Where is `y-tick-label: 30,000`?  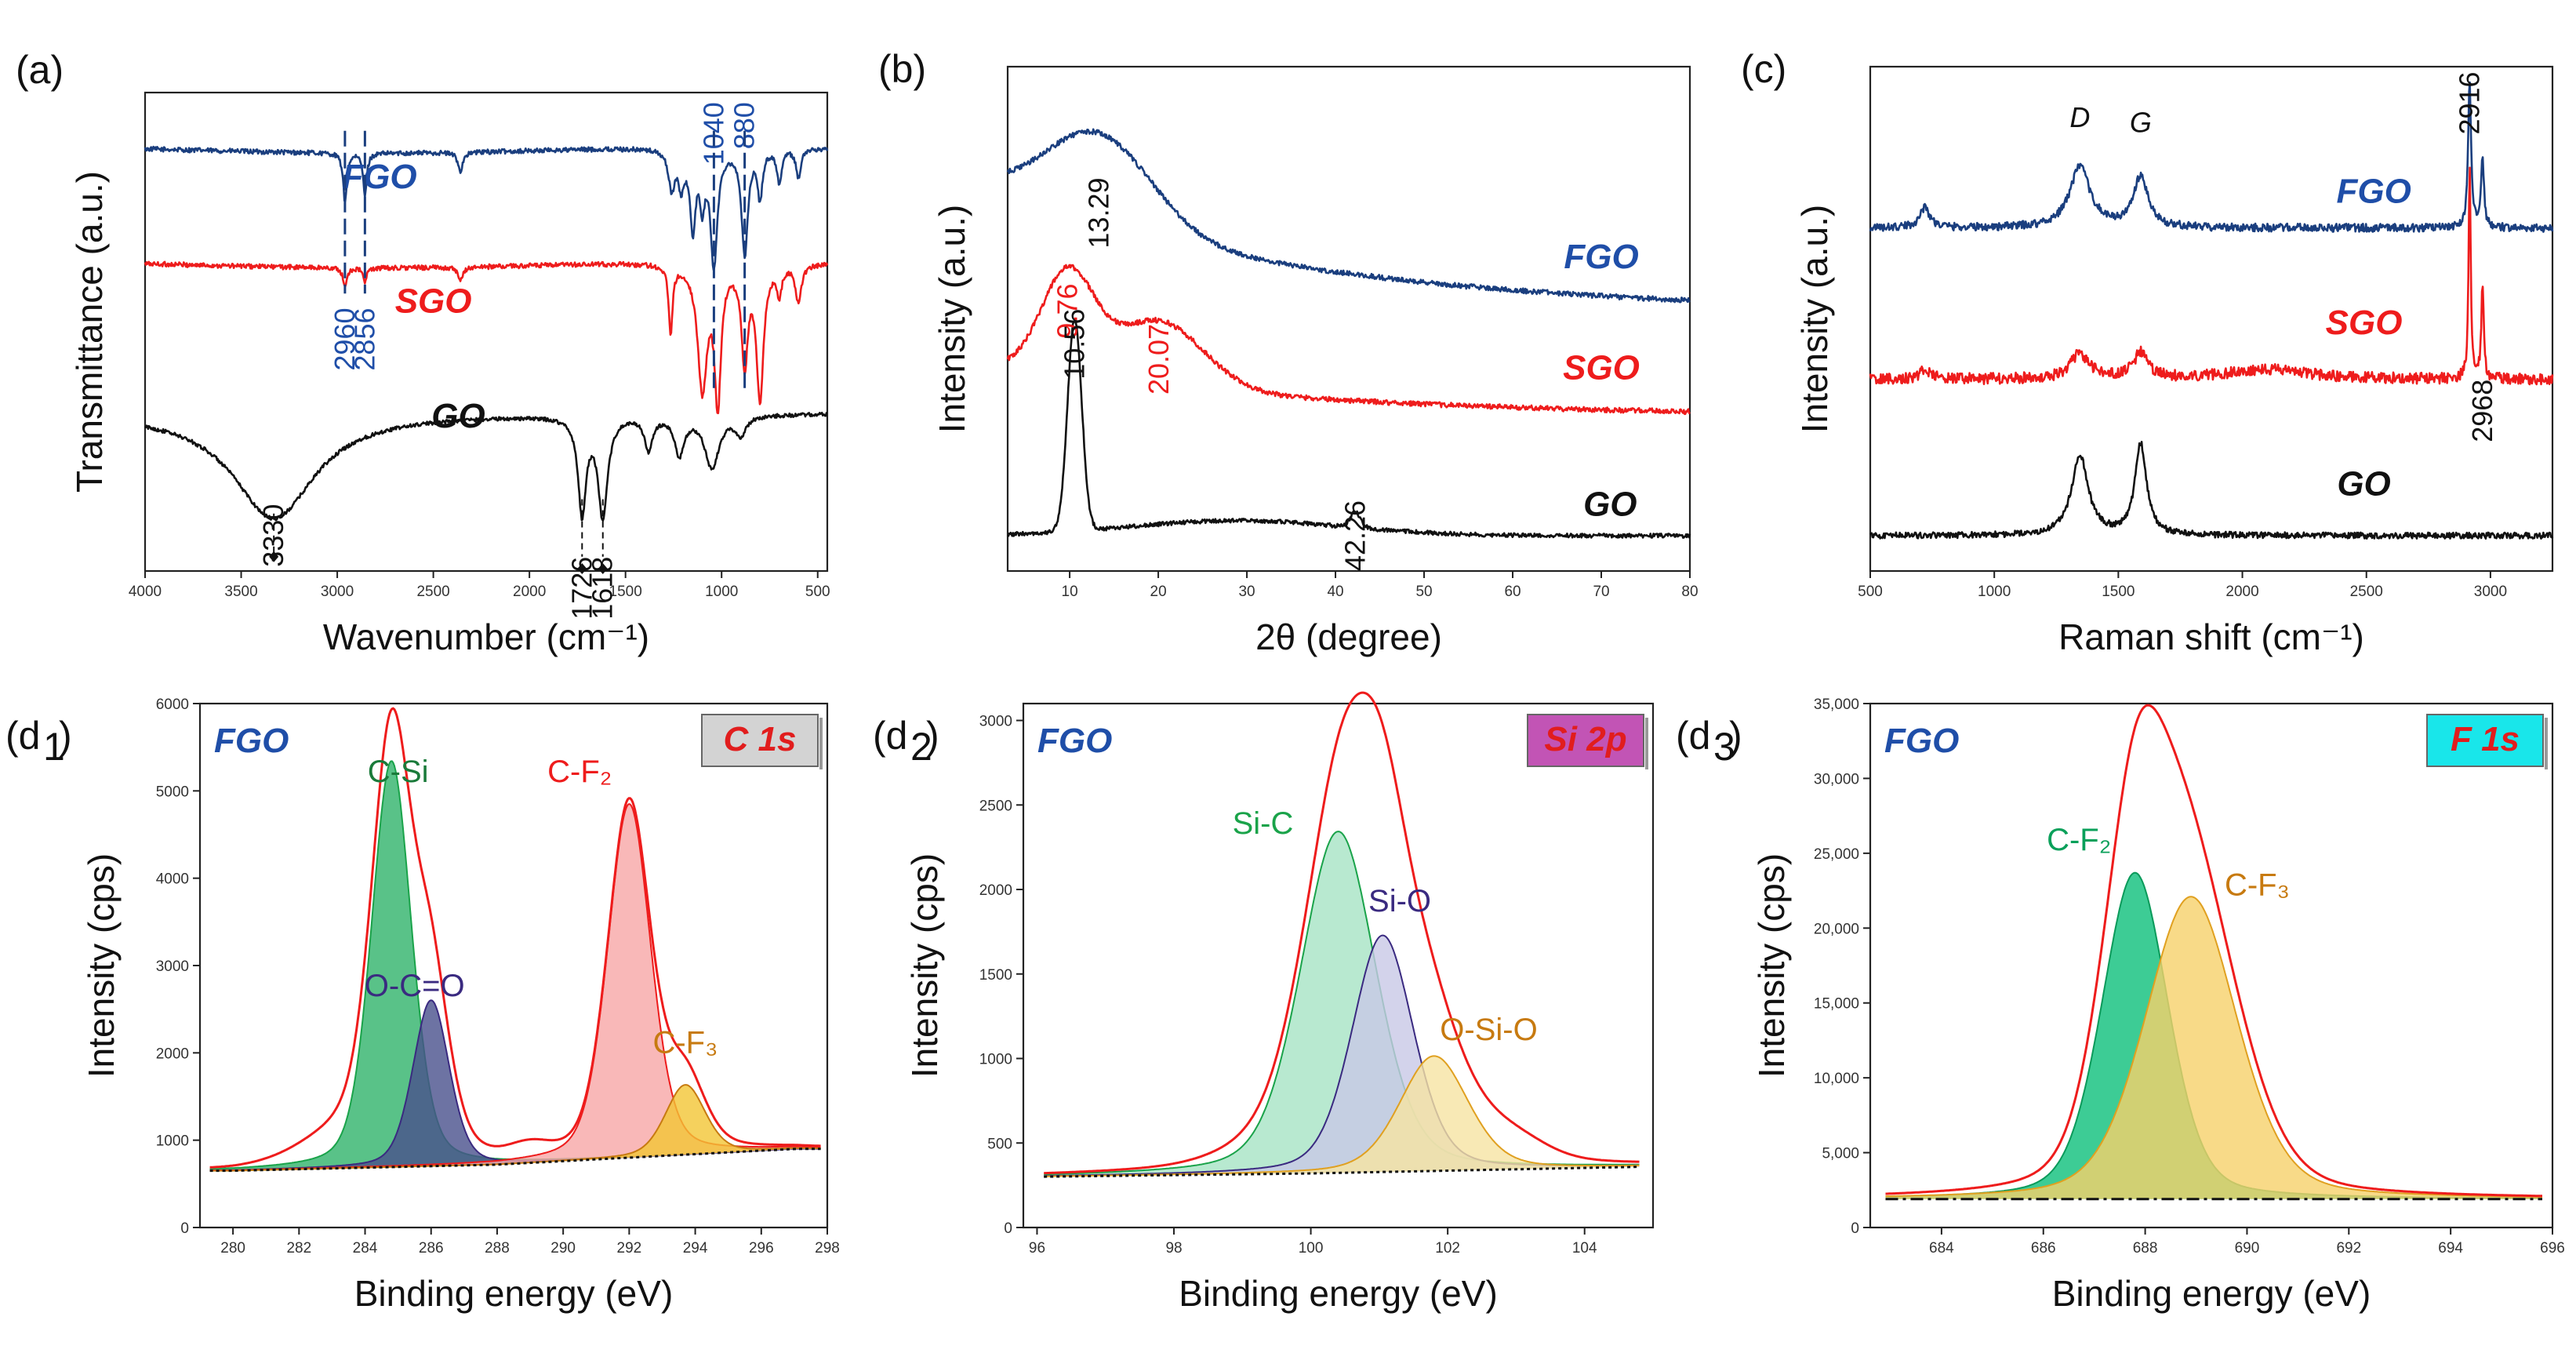 y-tick-label: 30,000 is located at coordinates (1836, 779).